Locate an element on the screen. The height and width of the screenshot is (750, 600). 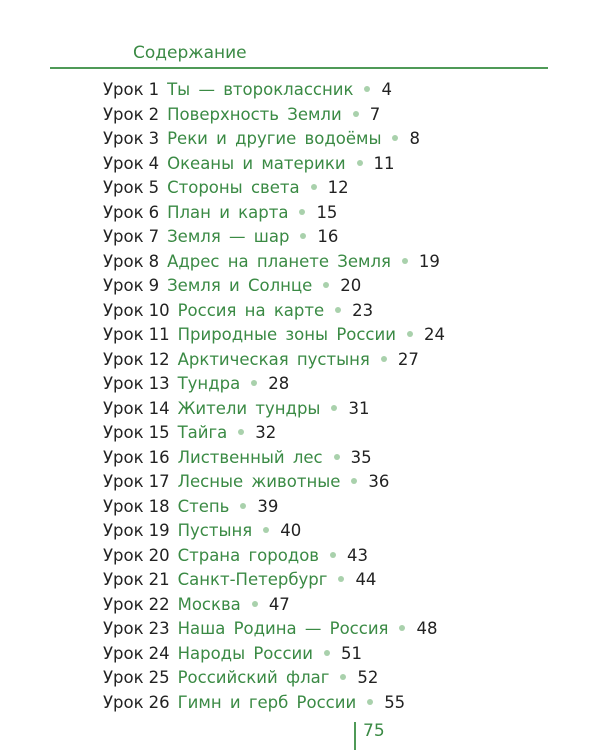
lesson-title: Поверхность Земли is located at coordinates (254, 114).